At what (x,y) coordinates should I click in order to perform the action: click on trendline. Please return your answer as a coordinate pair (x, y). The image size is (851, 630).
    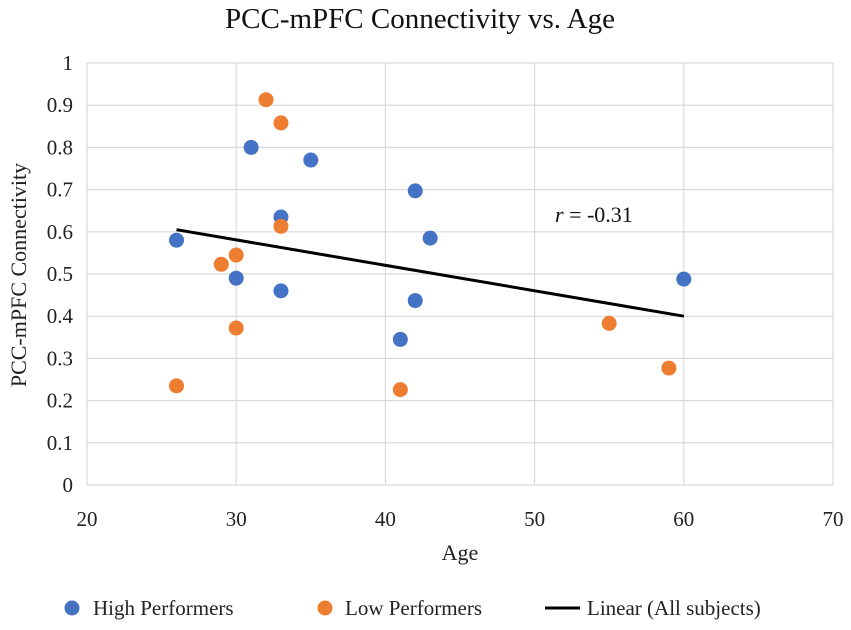
    Looking at the image, I should click on (430, 273).